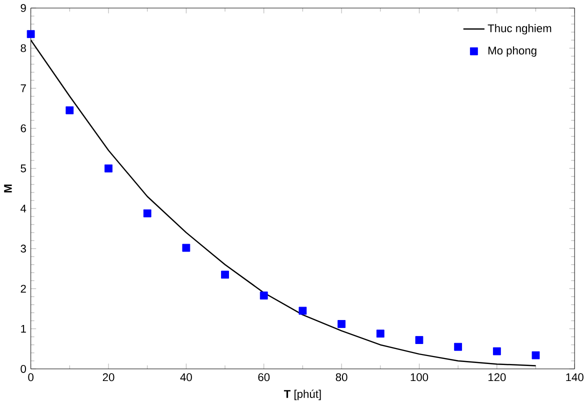 This screenshot has width=588, height=404. I want to click on y-tick-label: 1, so click(23, 328).